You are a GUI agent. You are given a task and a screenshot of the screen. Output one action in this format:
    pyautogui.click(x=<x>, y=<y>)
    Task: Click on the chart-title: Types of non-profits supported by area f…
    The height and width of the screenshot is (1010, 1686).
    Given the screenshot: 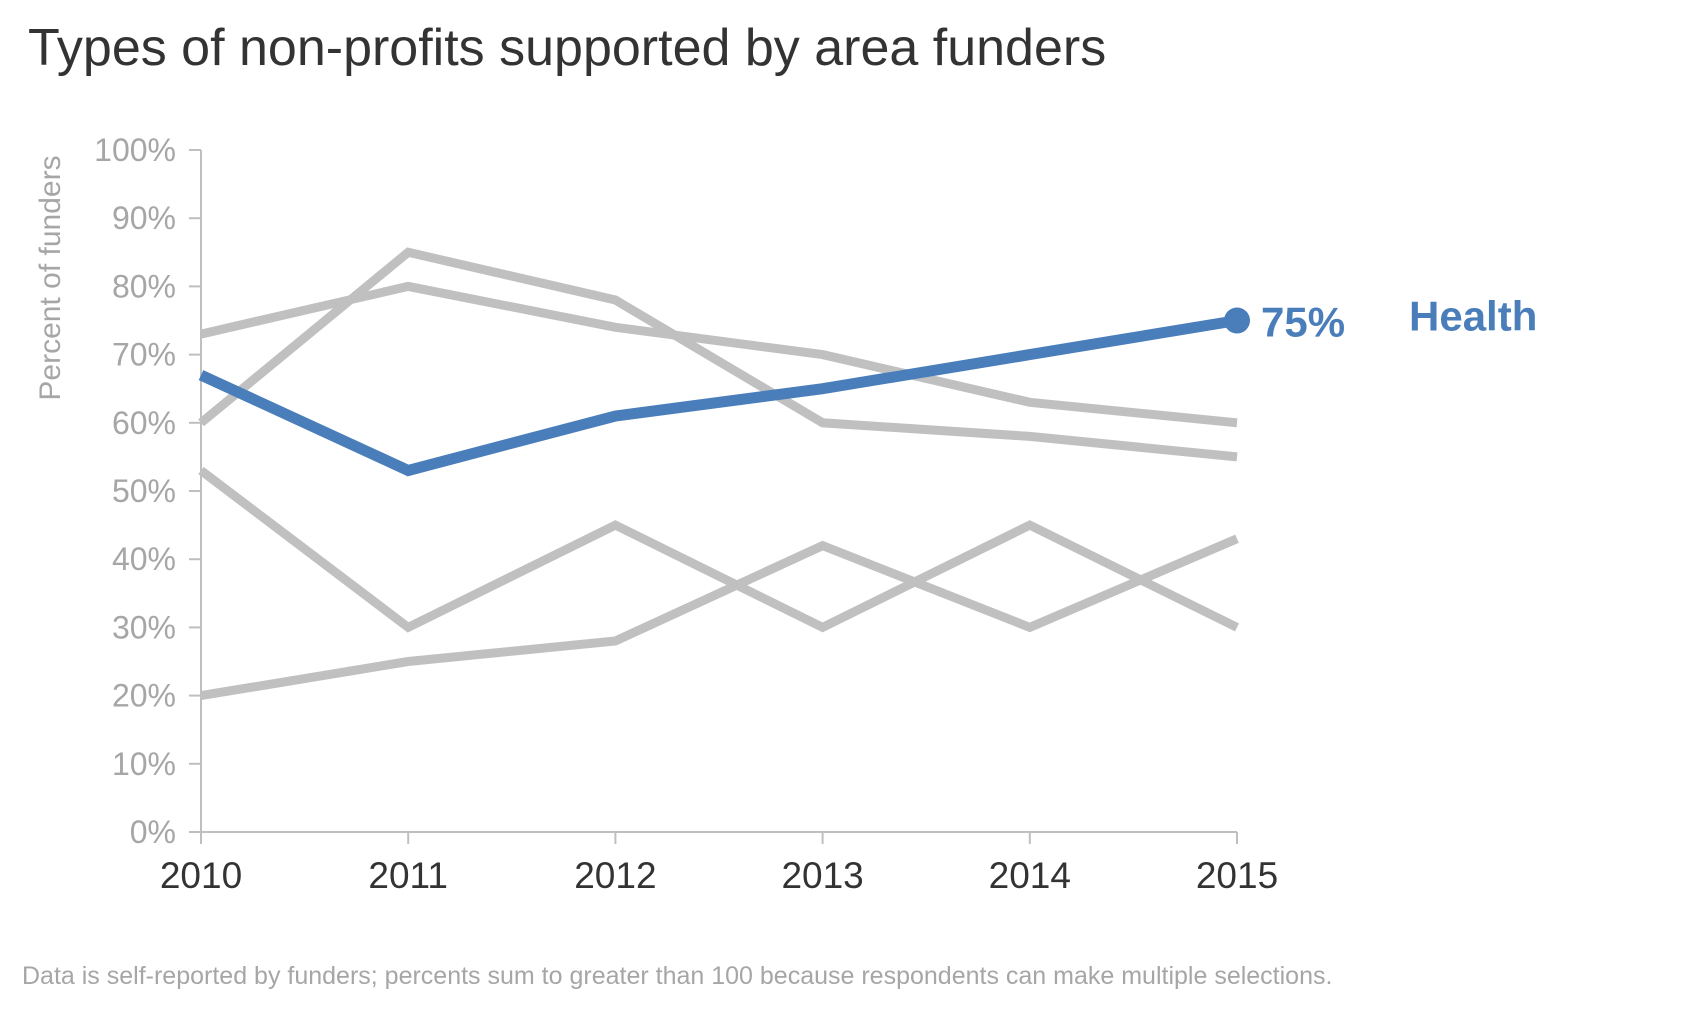 What is the action you would take?
    pyautogui.click(x=567, y=48)
    